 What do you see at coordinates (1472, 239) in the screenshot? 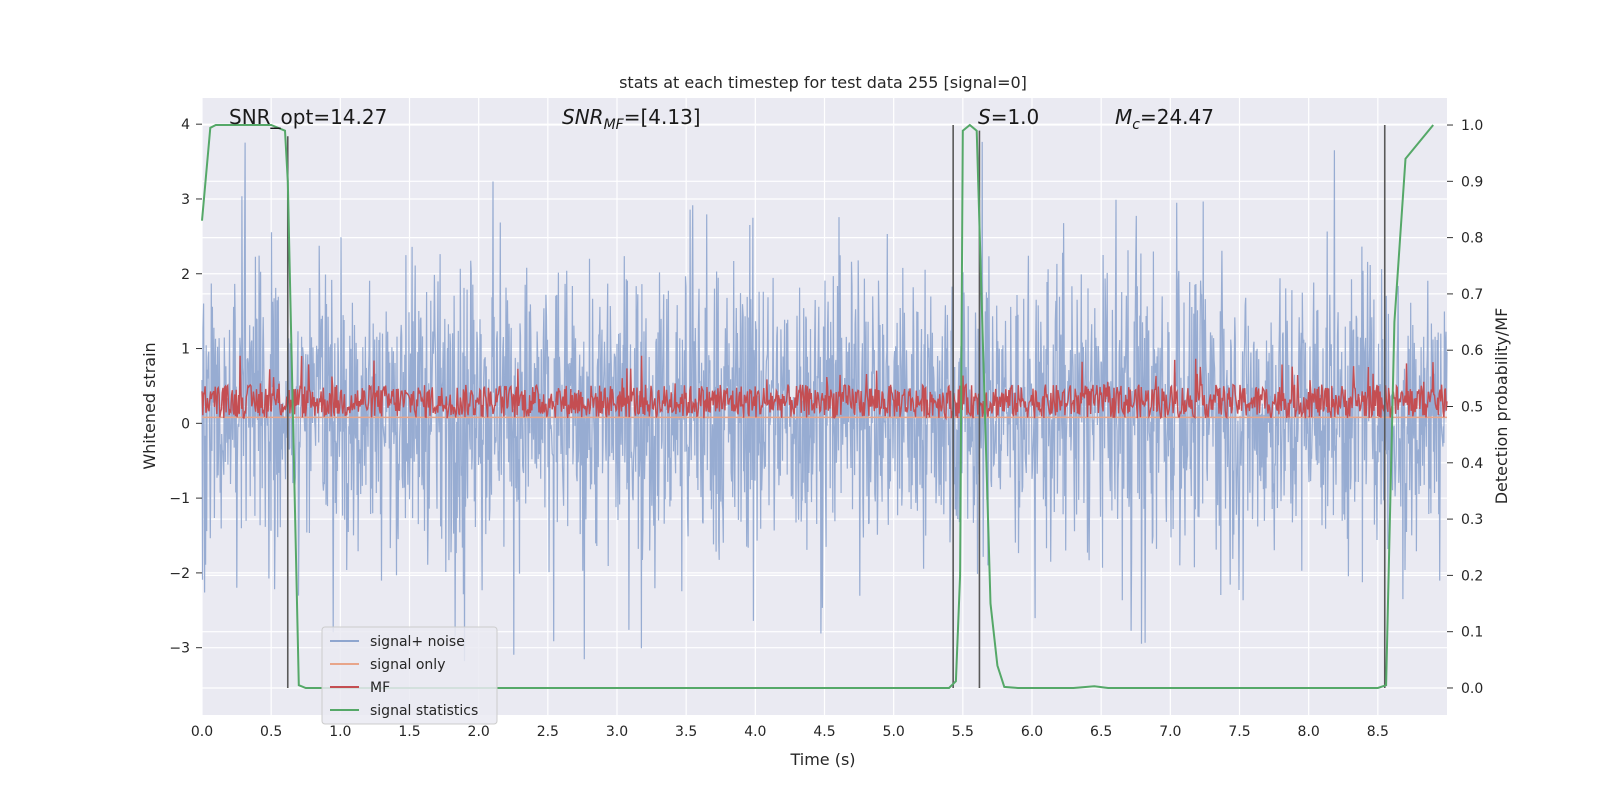
I see `y-right-tick-label: 0.8` at bounding box center [1472, 239].